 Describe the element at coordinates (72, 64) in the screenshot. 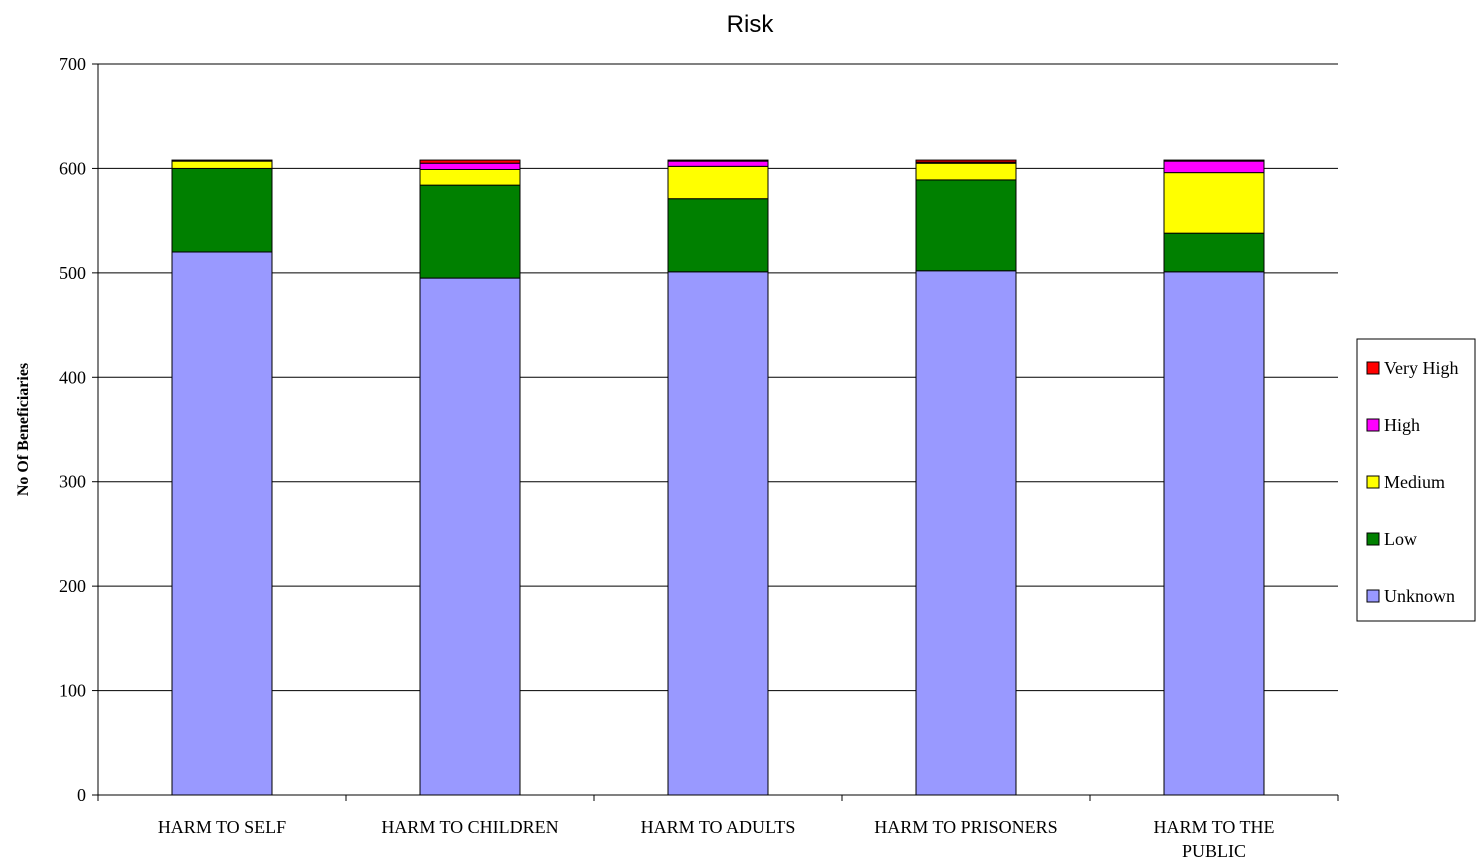

I see `y-tick-label: 700` at that location.